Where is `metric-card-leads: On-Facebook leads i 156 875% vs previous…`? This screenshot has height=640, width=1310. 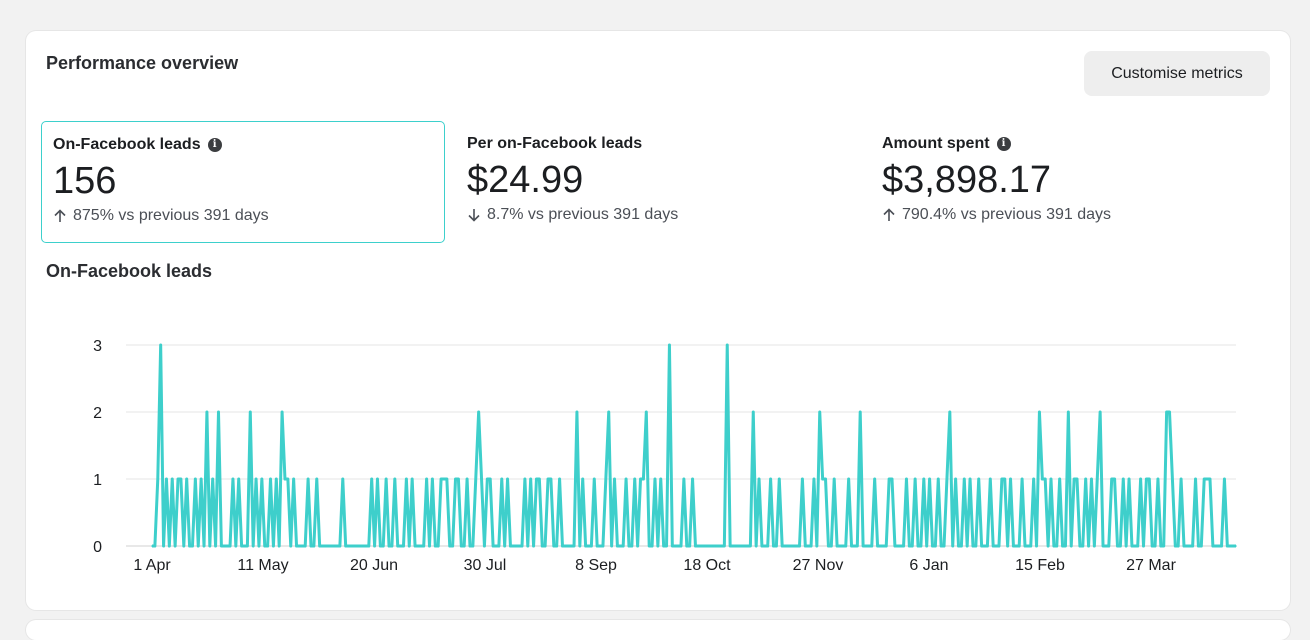 metric-card-leads: On-Facebook leads i 156 875% vs previous… is located at coordinates (243, 182).